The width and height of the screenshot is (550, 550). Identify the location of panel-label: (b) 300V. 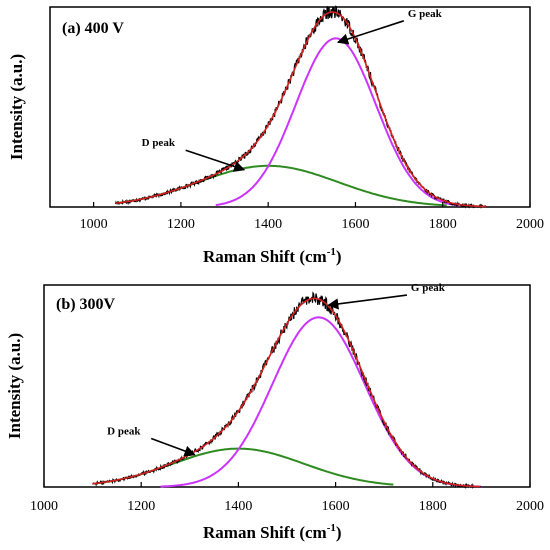
(86, 304).